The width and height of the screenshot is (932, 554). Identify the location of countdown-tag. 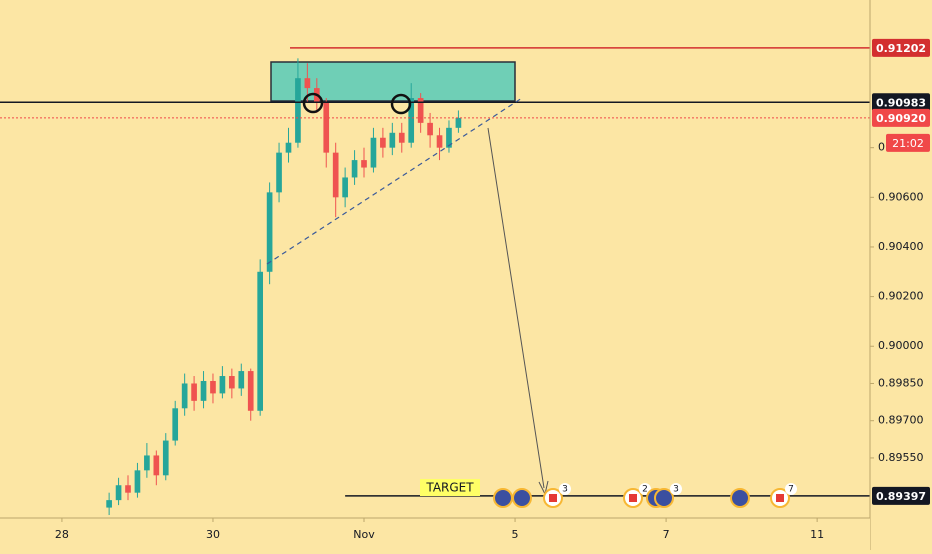
(908, 142).